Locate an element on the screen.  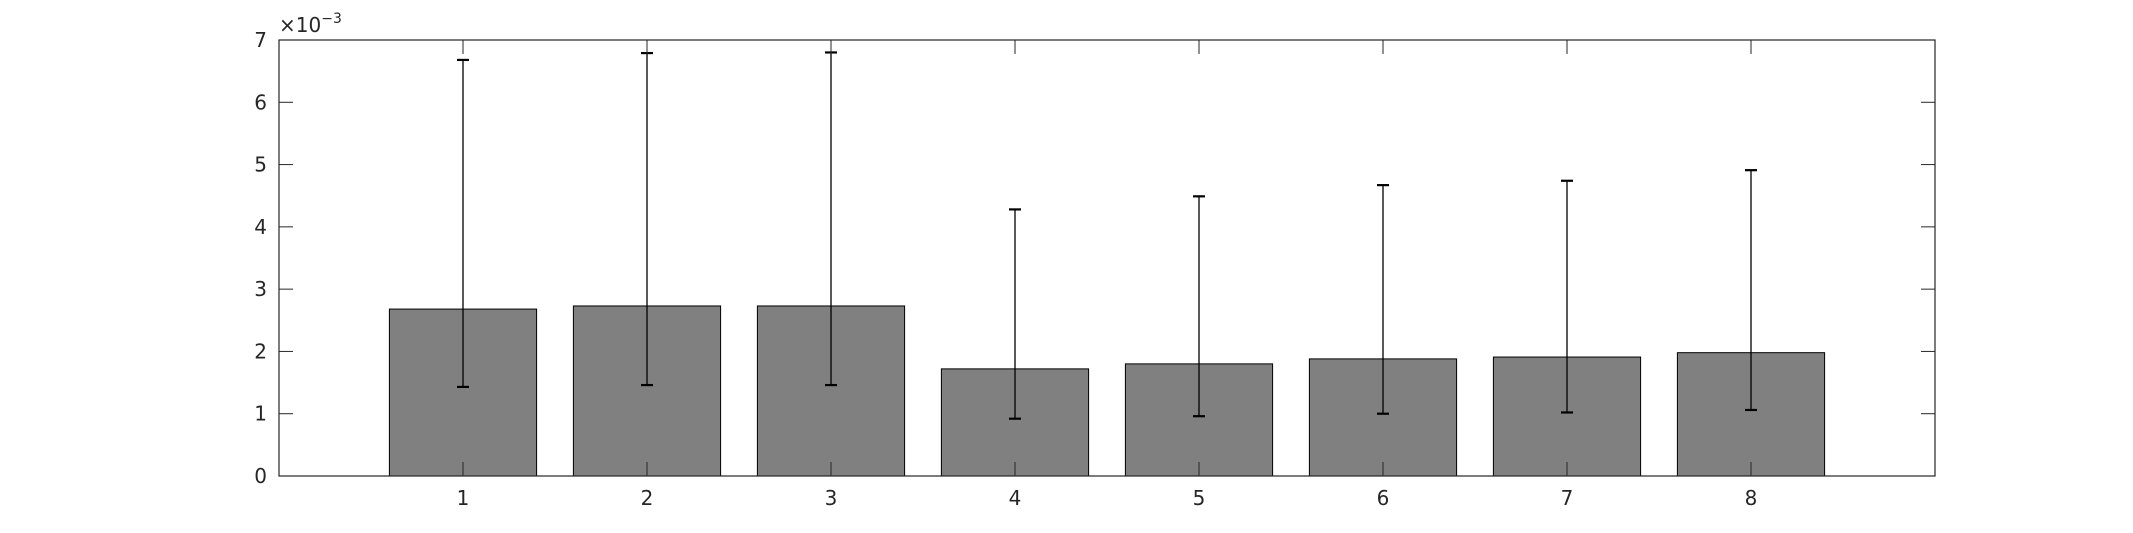
y-tick-label-1: 1 is located at coordinates (260, 414).